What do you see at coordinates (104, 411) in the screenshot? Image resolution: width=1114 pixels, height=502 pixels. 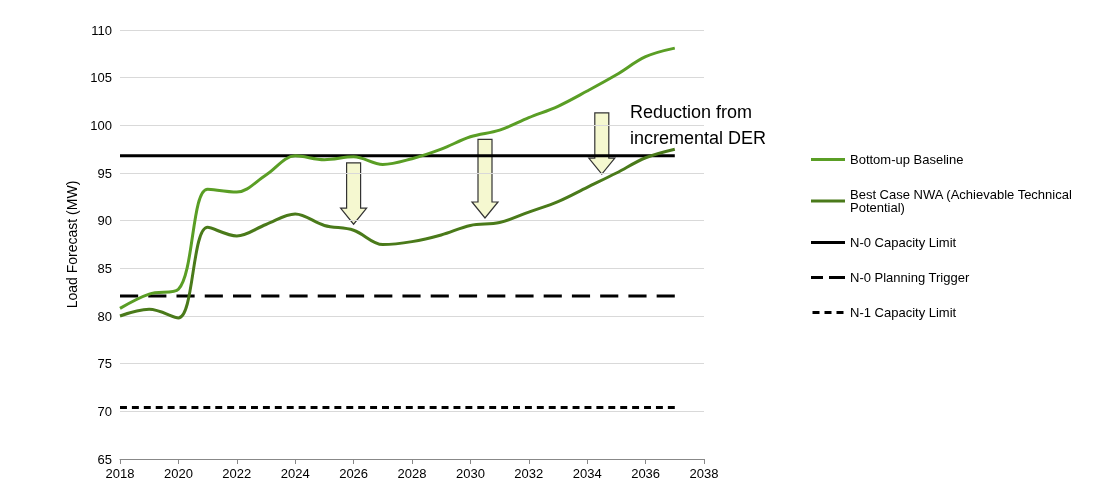 I see `y-tick-label: 70` at bounding box center [104, 411].